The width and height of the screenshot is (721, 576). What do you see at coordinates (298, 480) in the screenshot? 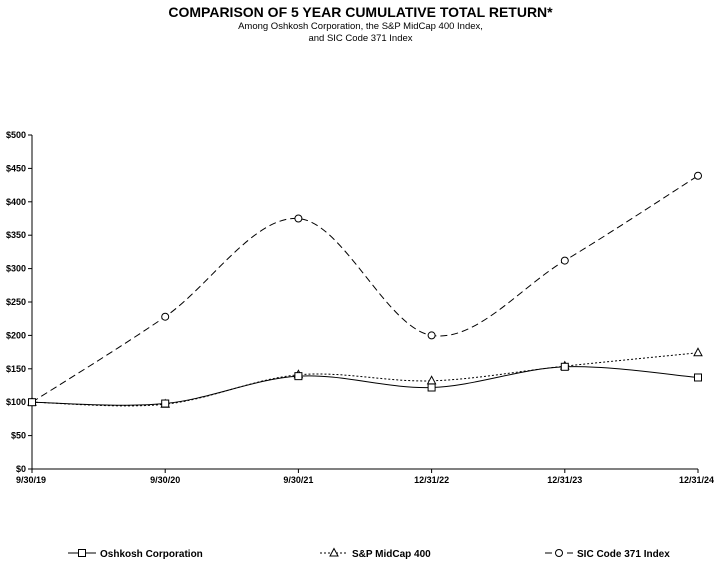
I see `x-tick-label: 9/30/21` at bounding box center [298, 480].